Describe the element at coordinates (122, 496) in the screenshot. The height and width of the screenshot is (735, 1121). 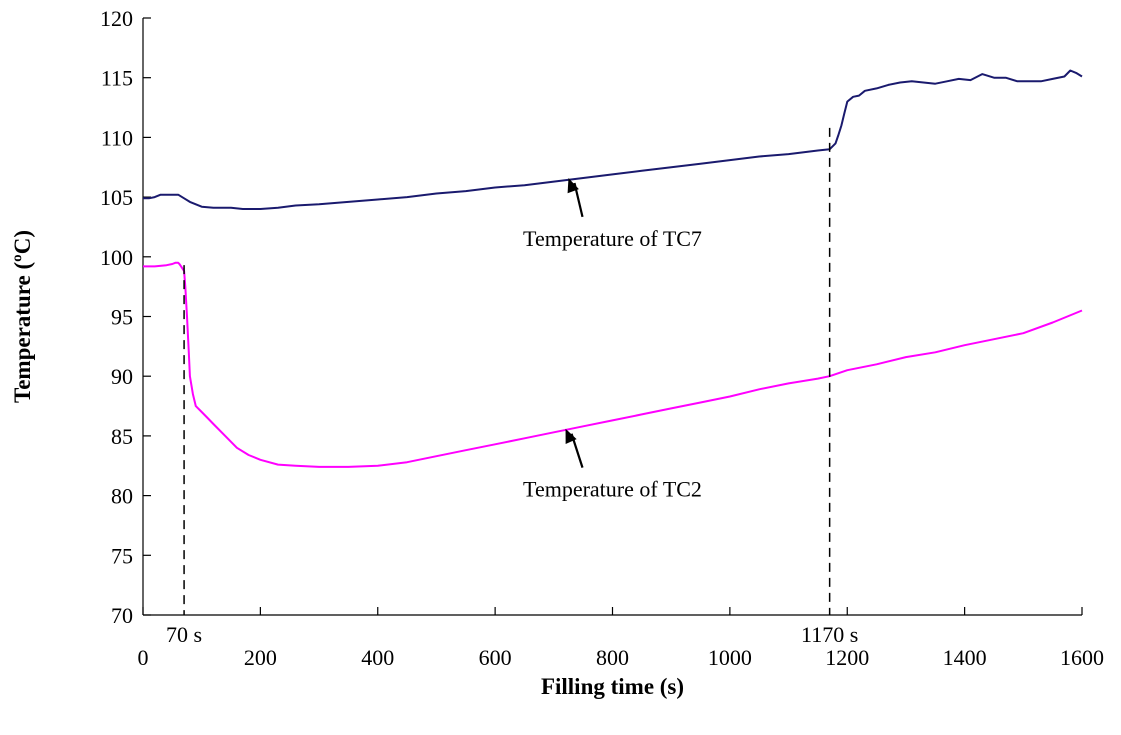
I see `y-tick-label: 80` at that location.